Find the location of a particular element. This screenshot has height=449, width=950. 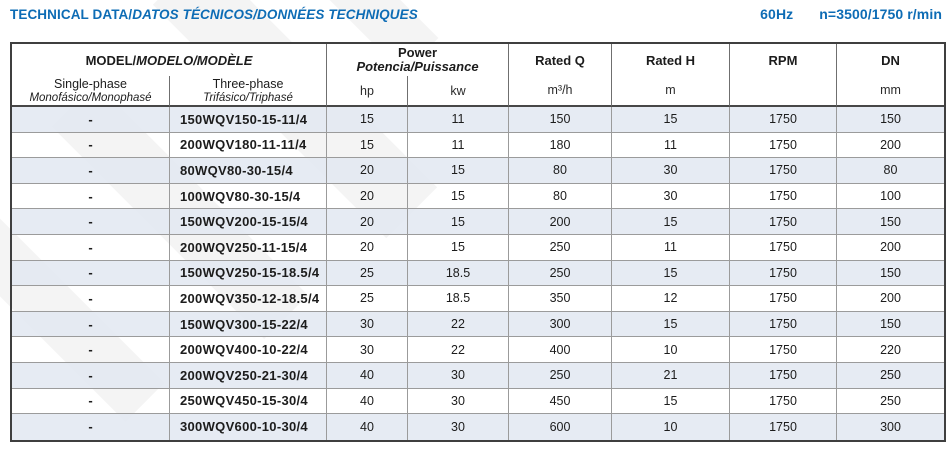

three-phase-header: Three-phase Trifásico/Triphasé is located at coordinates (248, 91).